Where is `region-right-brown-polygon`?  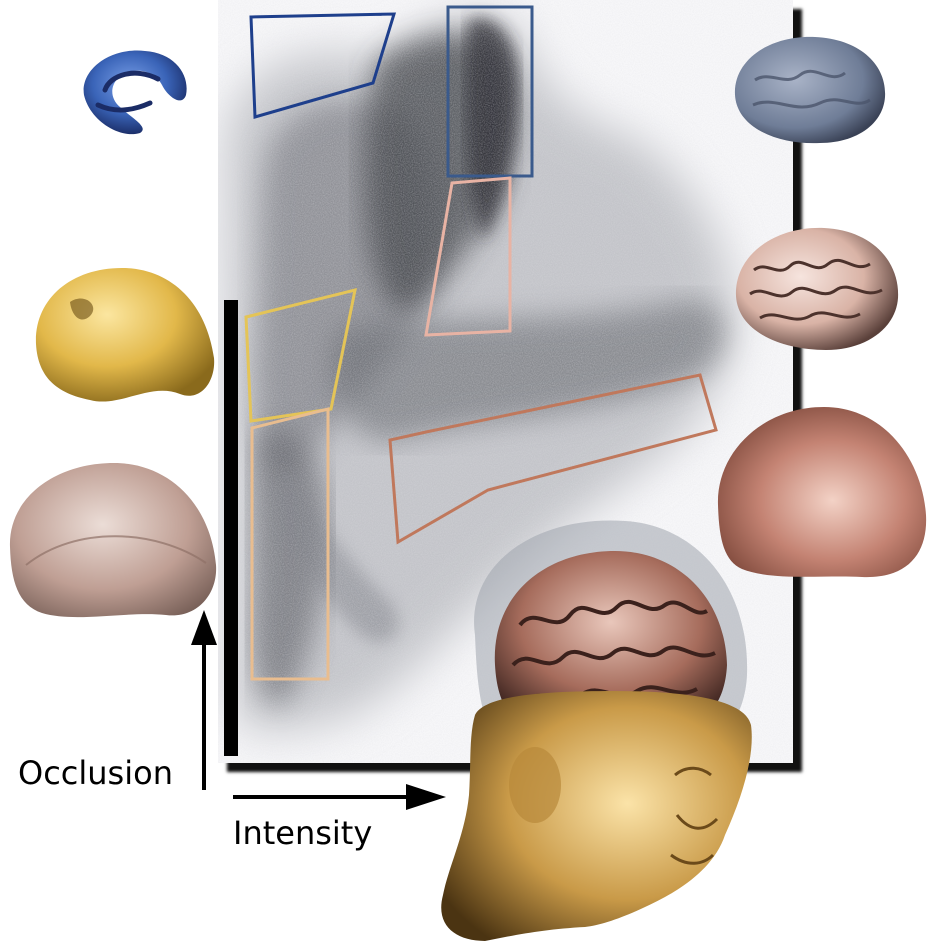 region-right-brown-polygon is located at coordinates (553, 459).